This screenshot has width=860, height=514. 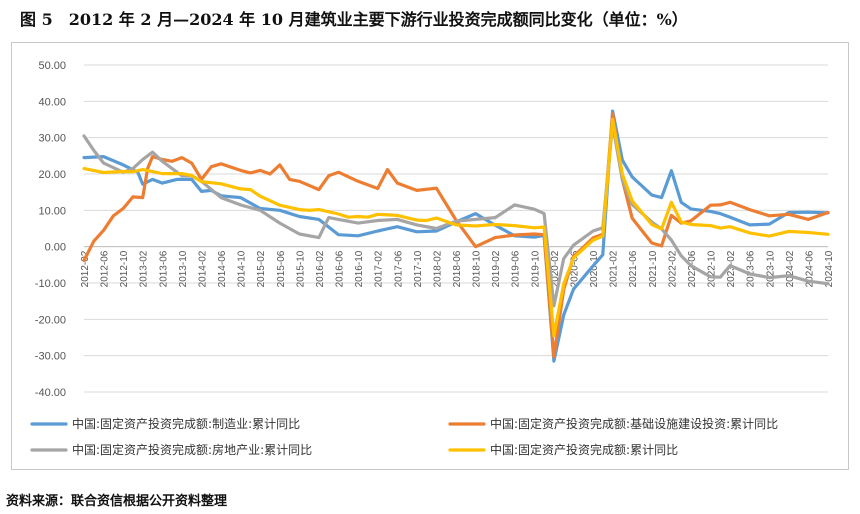 What do you see at coordinates (50, 284) in the screenshot?
I see `y-tick-label: -10.00` at bounding box center [50, 284].